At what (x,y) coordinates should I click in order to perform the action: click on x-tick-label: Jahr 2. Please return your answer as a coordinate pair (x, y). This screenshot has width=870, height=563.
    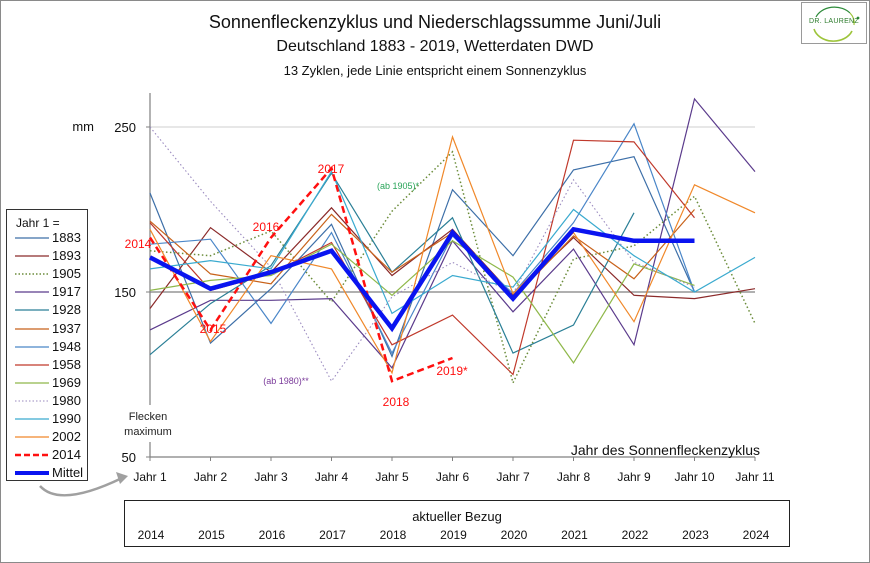
    Looking at the image, I should click on (211, 477).